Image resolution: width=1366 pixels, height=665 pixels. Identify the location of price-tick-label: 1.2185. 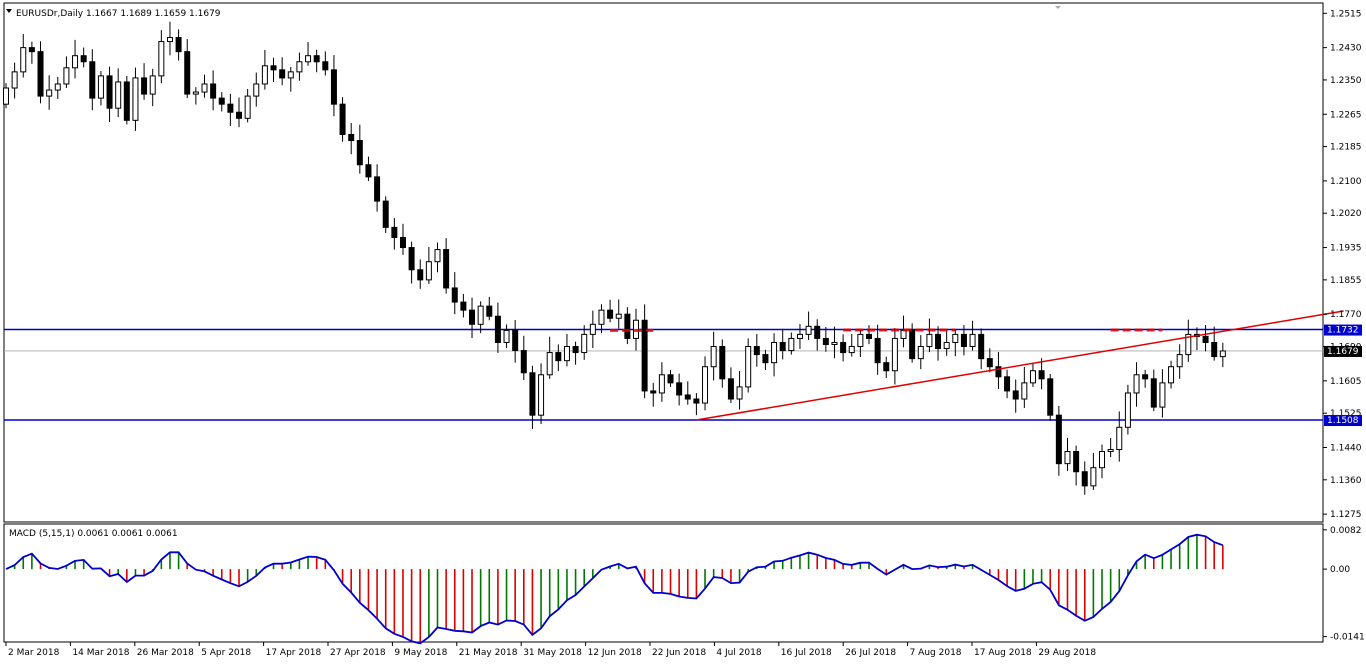
(1346, 148).